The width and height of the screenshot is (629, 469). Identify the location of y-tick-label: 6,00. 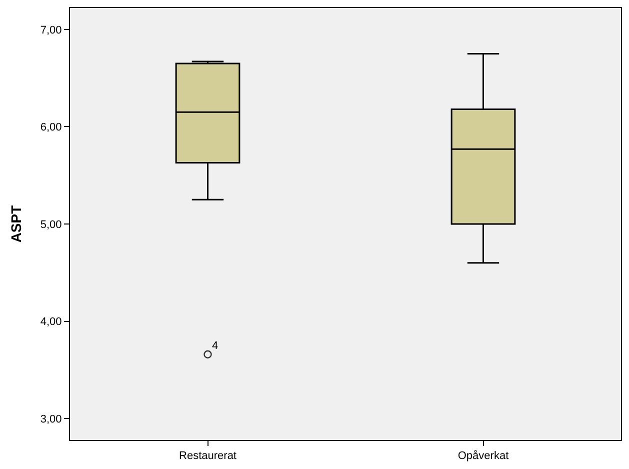
(51, 128).